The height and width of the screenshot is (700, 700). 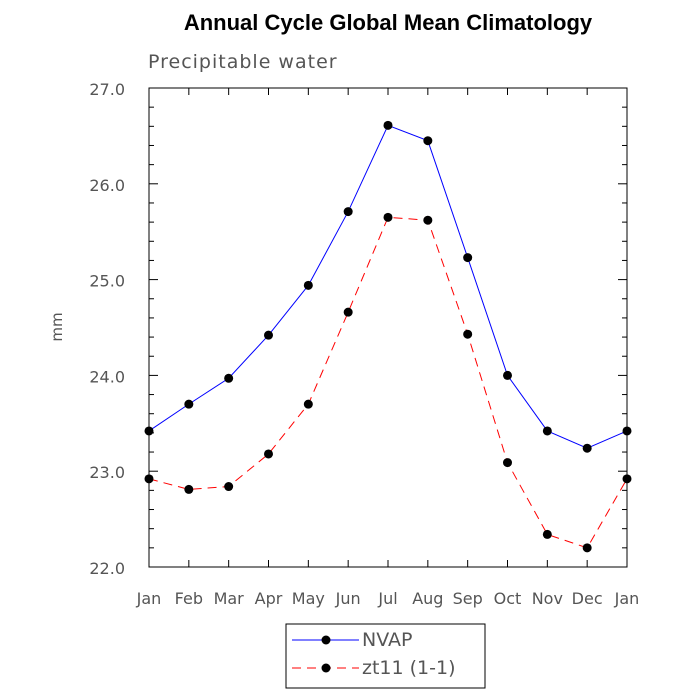 I want to click on x-tick-label: Oct, so click(x=508, y=598).